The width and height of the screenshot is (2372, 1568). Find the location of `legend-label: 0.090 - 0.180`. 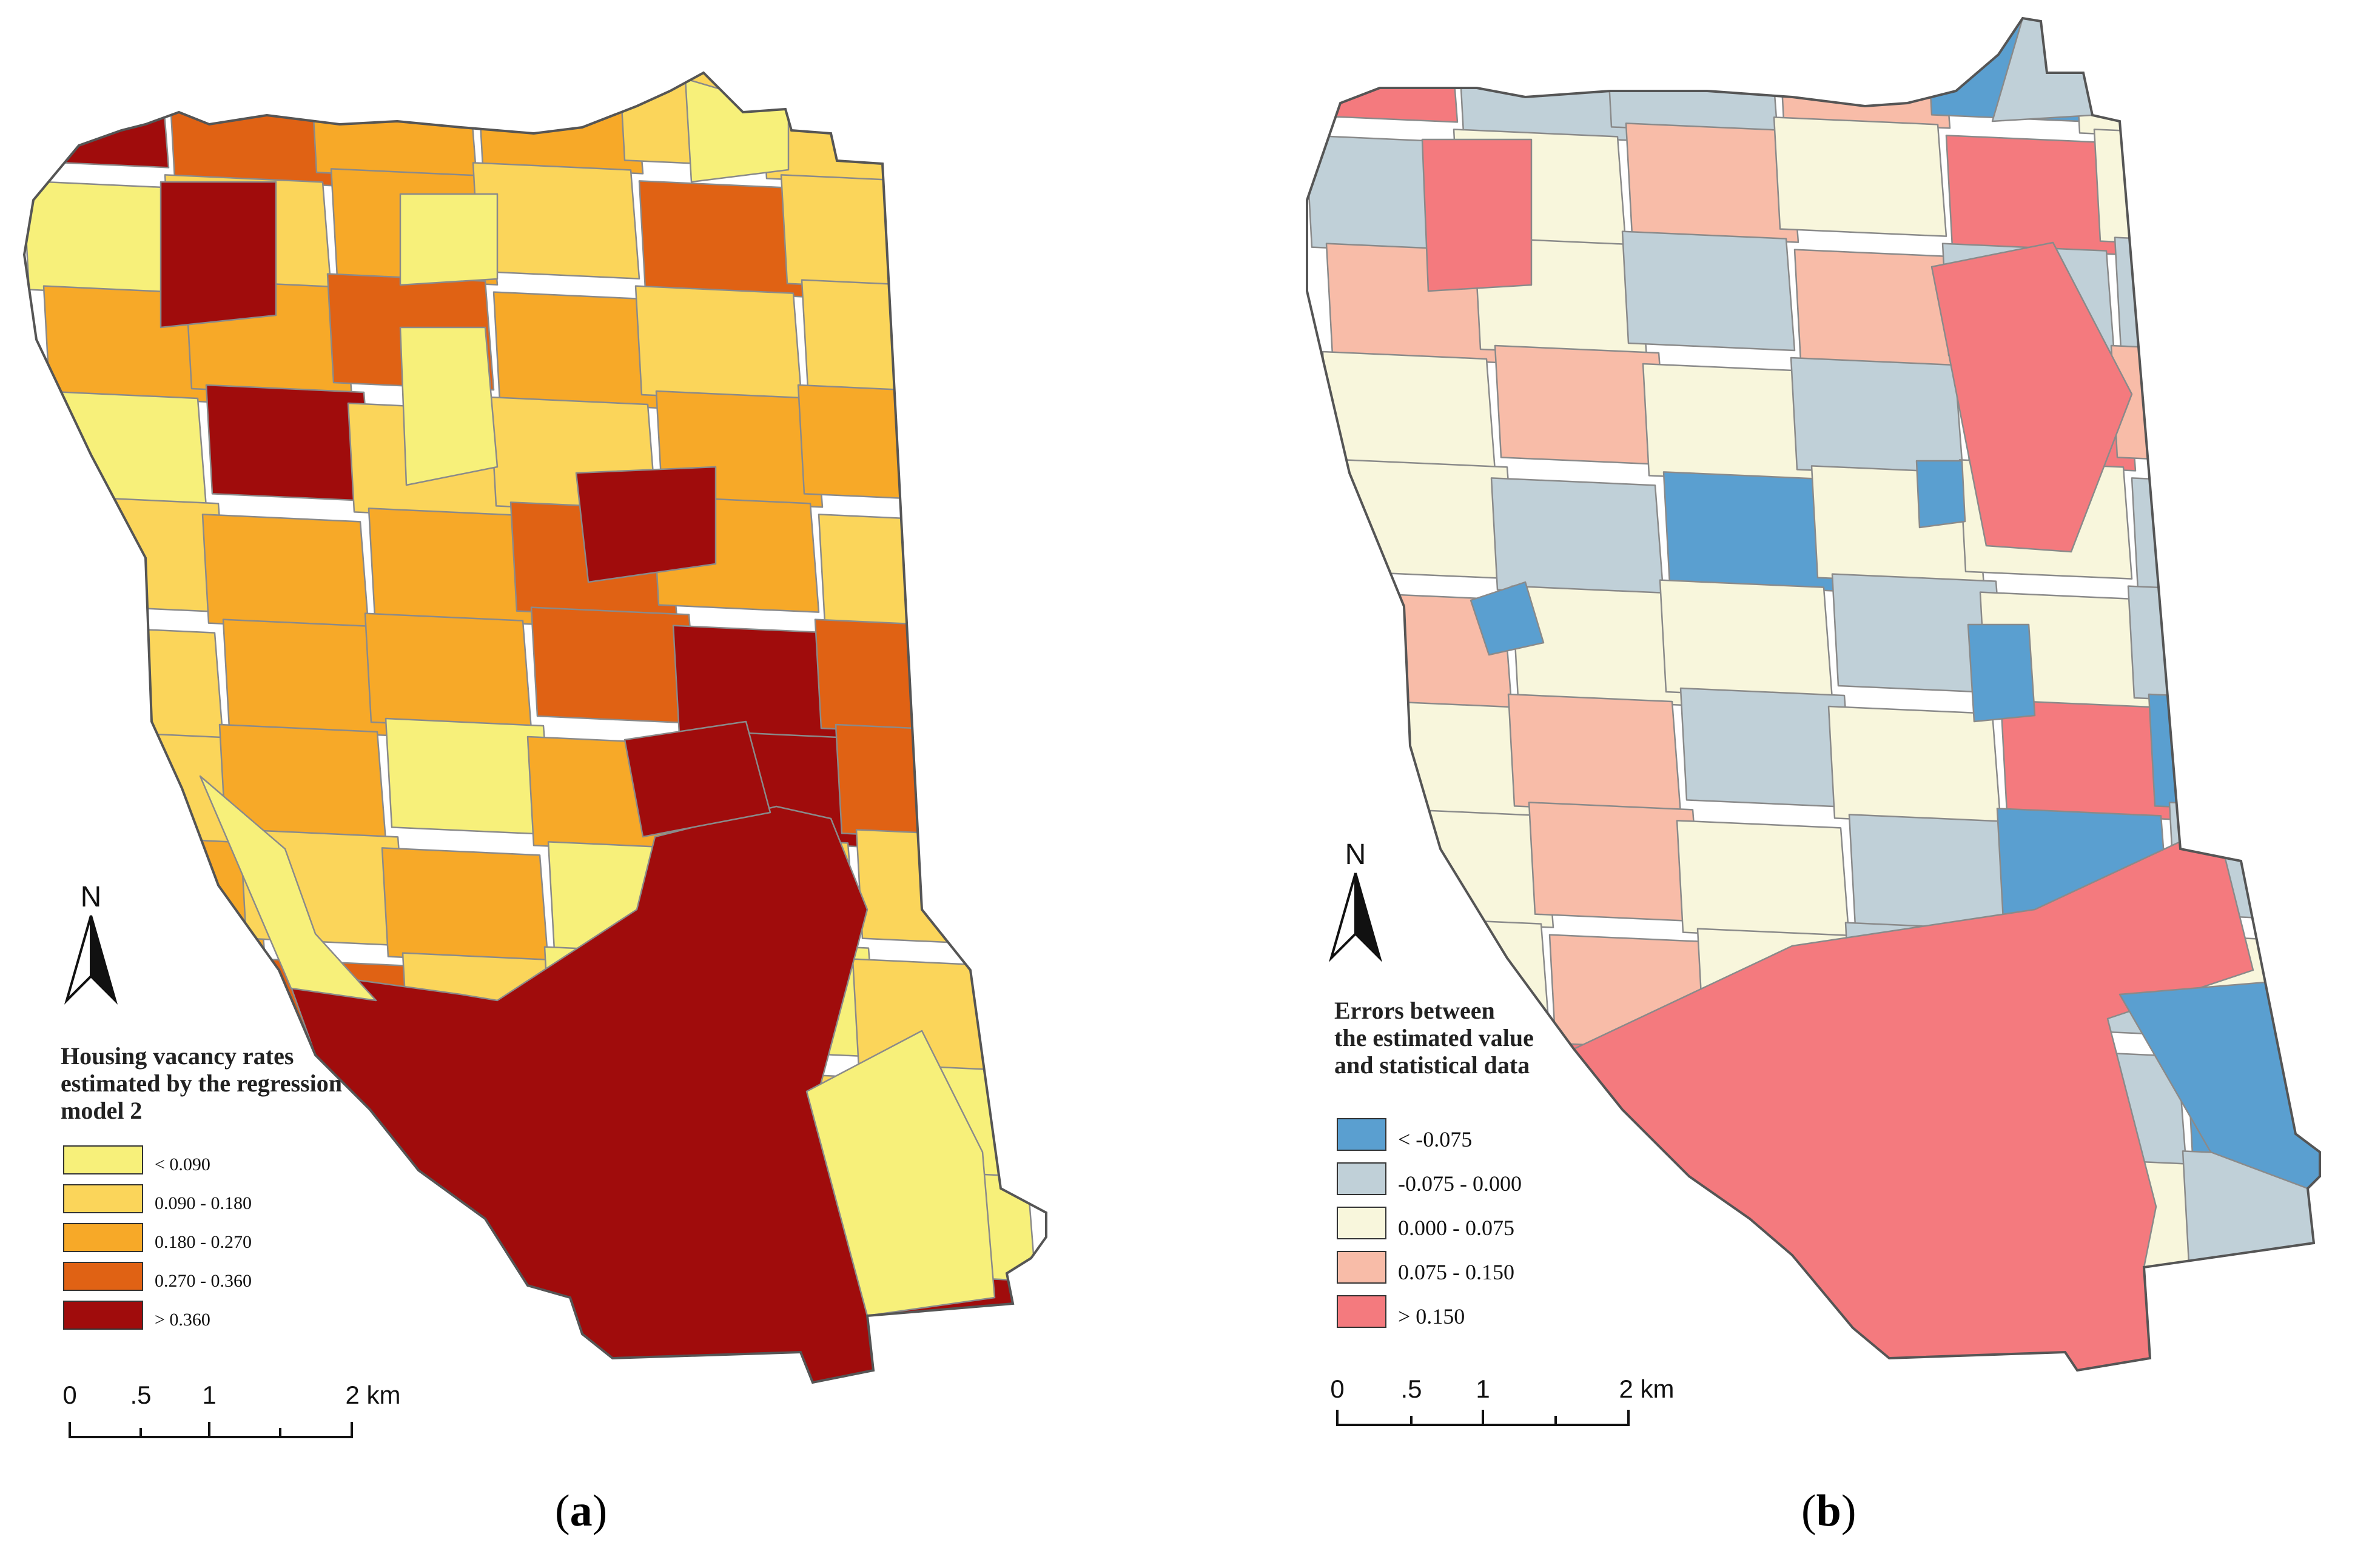

legend-label: 0.090 - 0.180 is located at coordinates (203, 1203).